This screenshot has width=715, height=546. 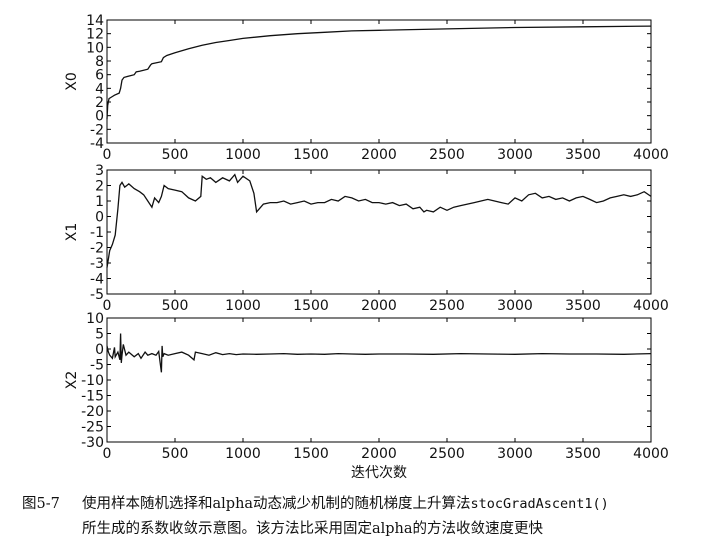 What do you see at coordinates (95, 21) in the screenshot?
I see `y-tick-label: 14` at bounding box center [95, 21].